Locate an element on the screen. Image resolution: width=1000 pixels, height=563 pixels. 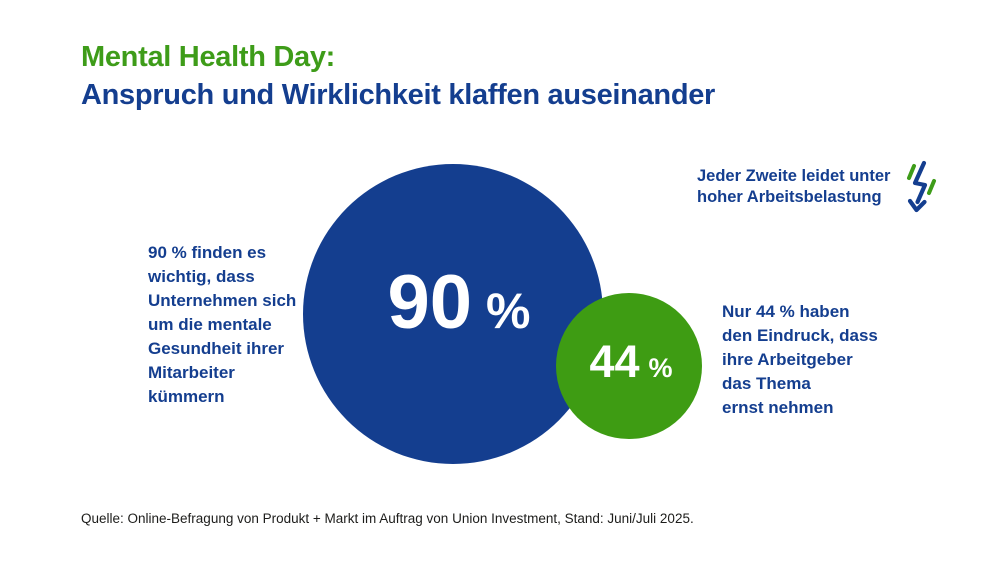
bubble-90-number: 90 is located at coordinates (430, 302).